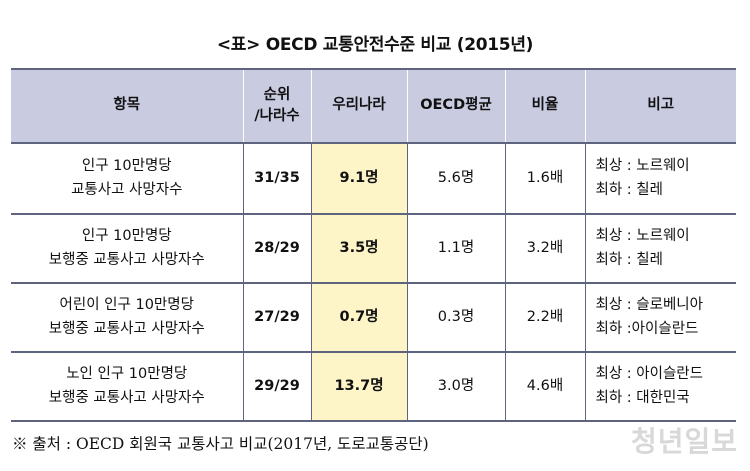 The image size is (750, 471). What do you see at coordinates (359, 318) in the screenshot?
I see `row-korea-value: 0.7명` at bounding box center [359, 318].